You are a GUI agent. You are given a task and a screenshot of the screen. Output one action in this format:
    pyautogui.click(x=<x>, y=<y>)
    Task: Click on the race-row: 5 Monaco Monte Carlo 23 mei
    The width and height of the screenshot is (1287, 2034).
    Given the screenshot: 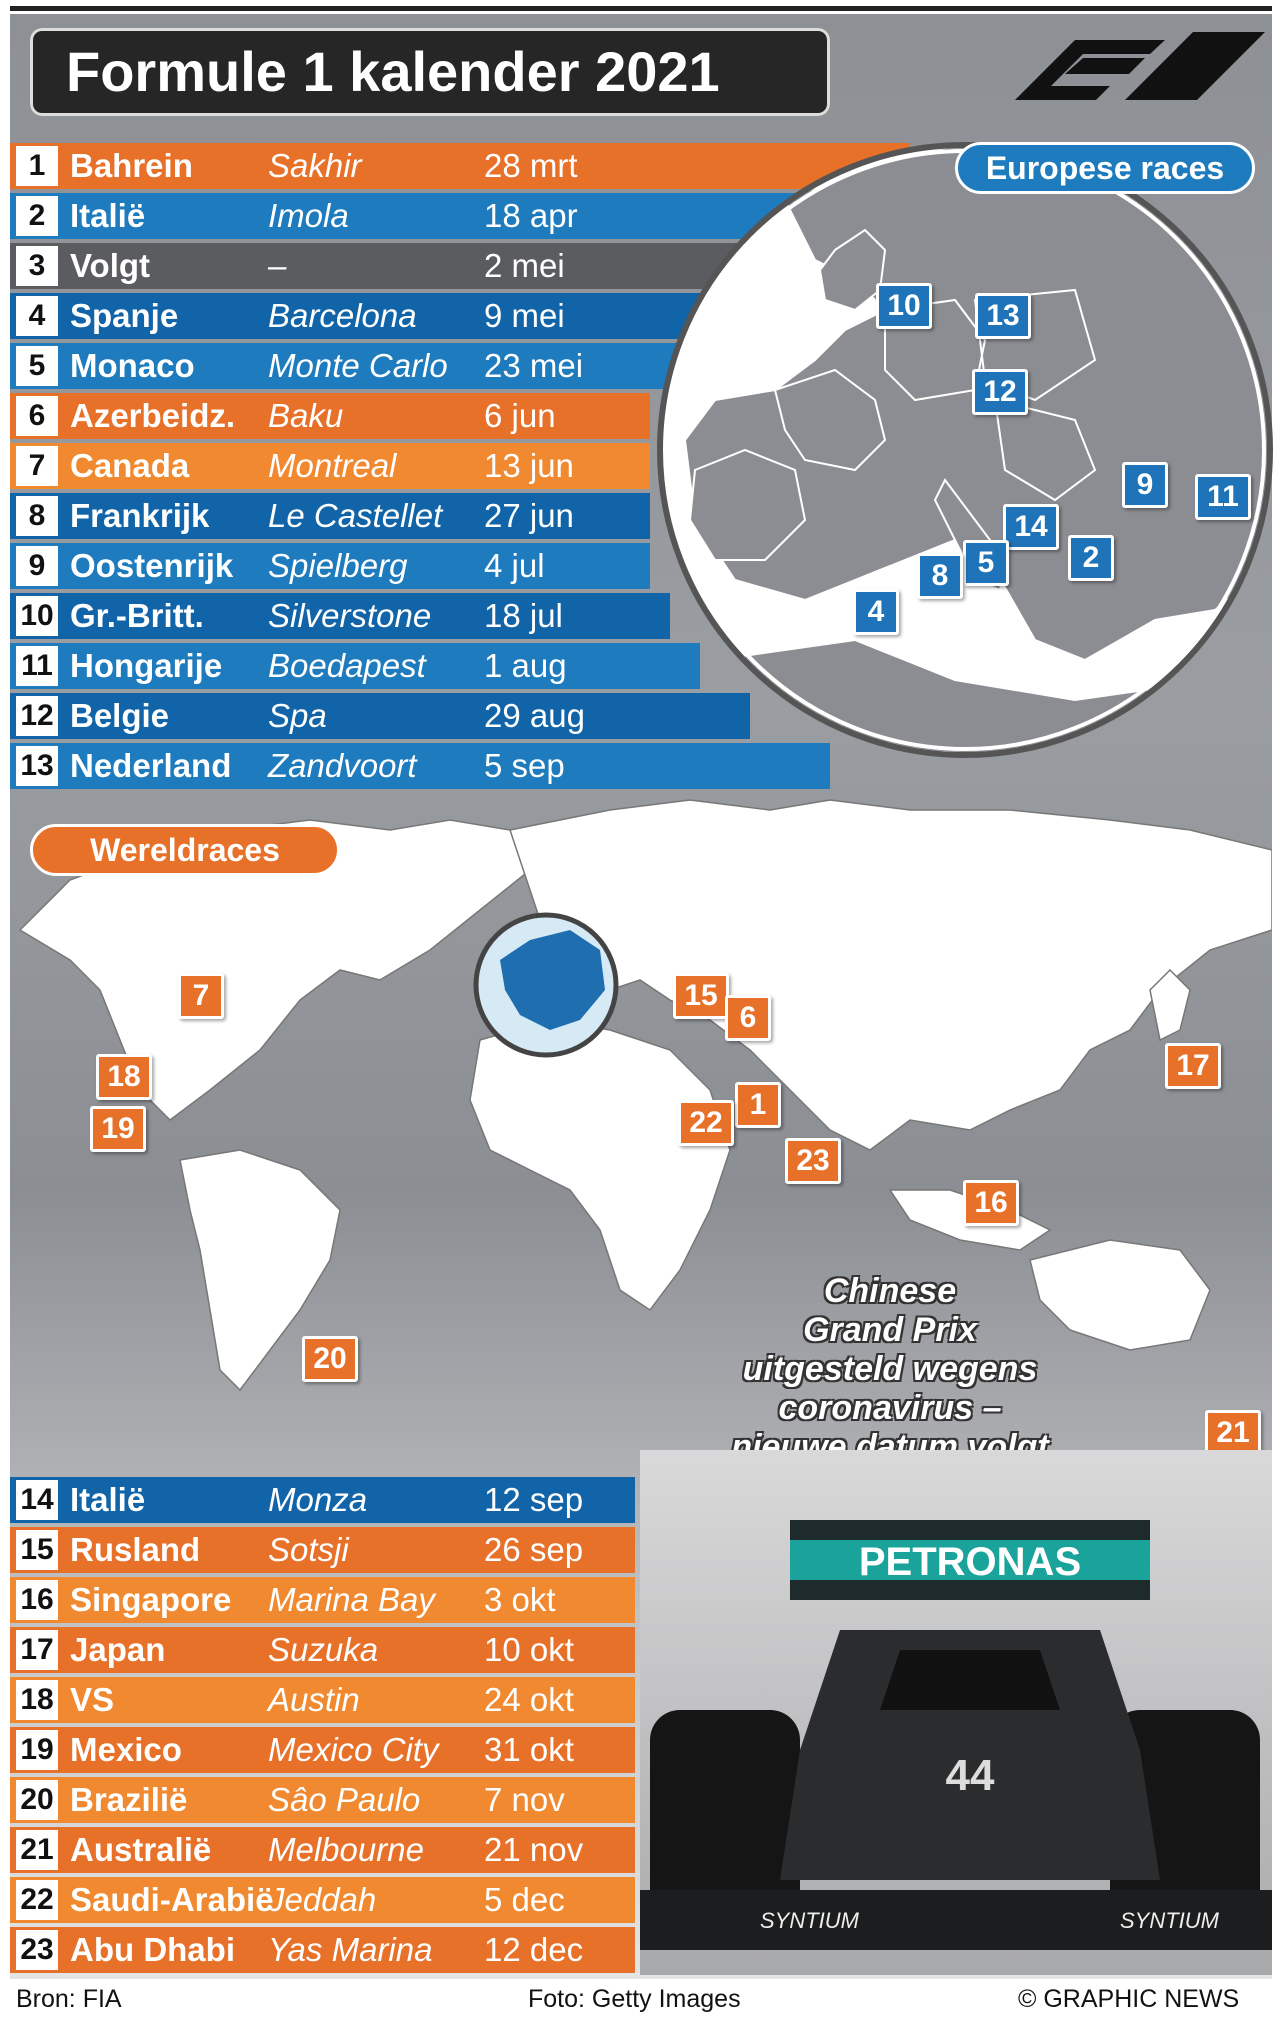 What is the action you would take?
    pyautogui.click(x=350, y=366)
    